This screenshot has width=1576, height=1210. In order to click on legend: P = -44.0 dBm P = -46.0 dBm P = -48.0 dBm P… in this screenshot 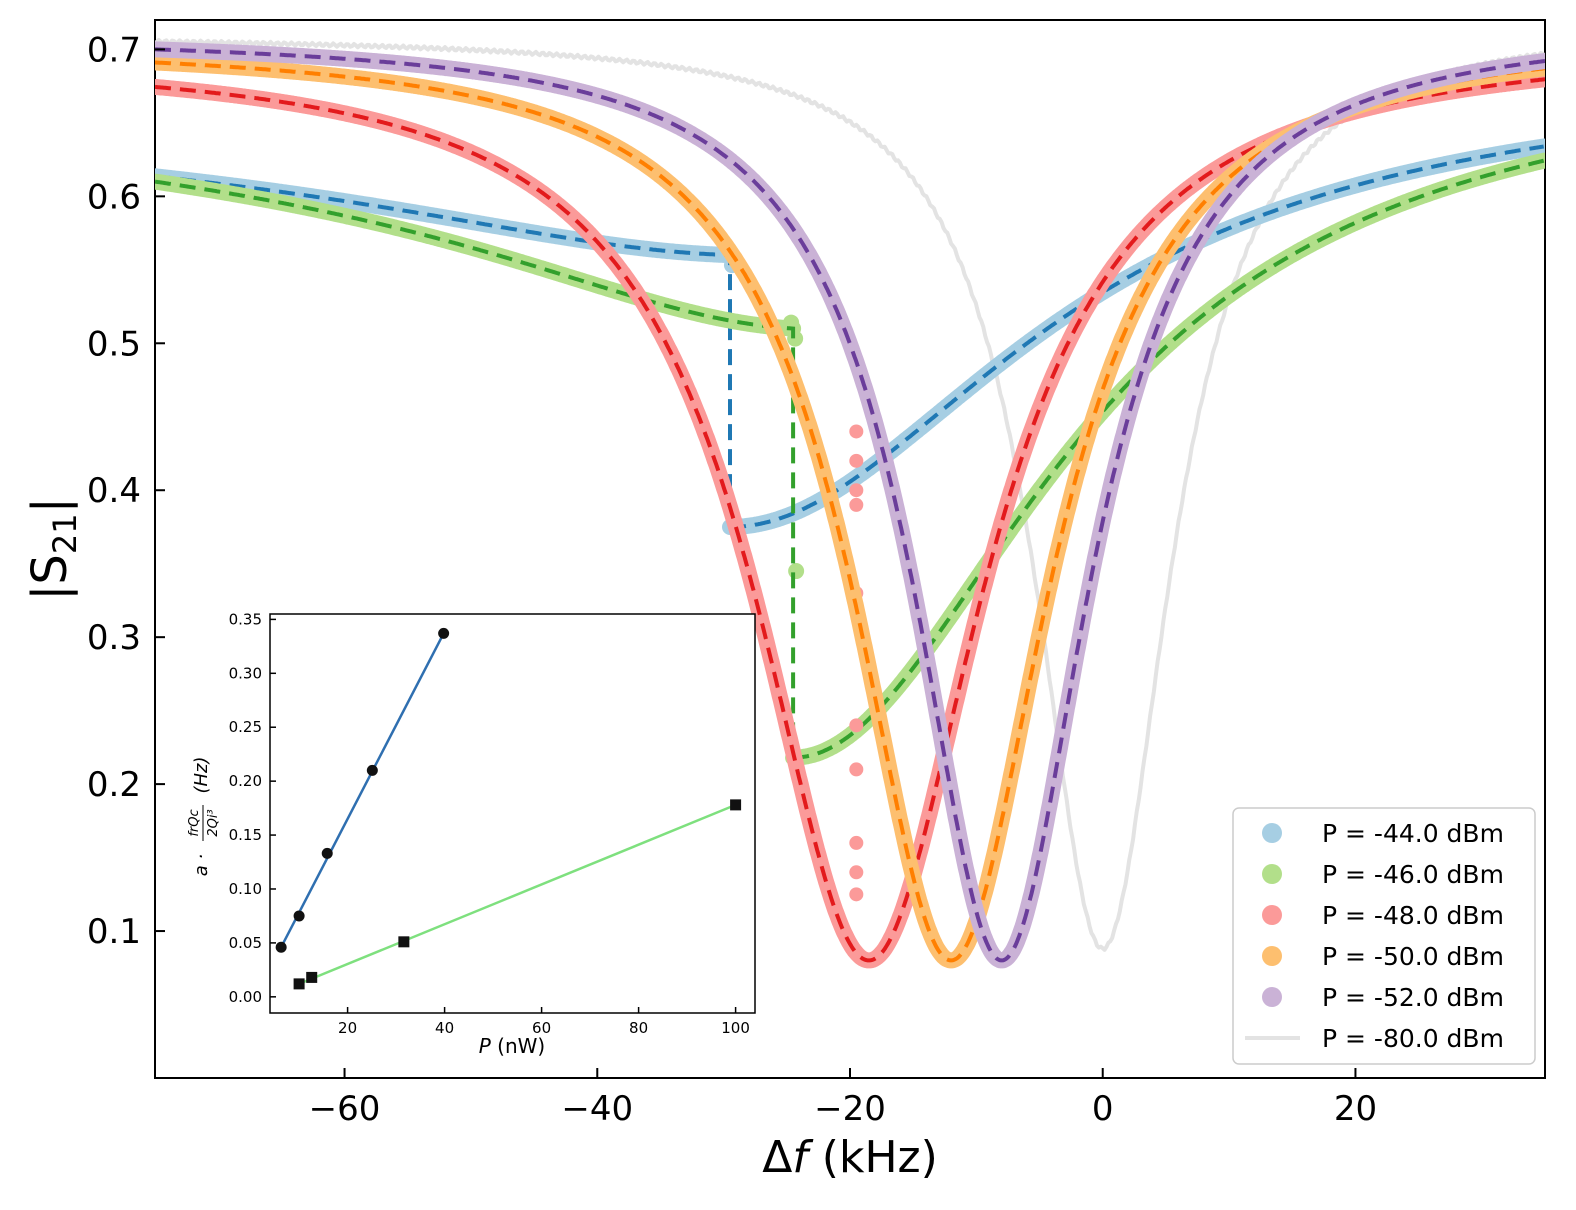, I will do `click(1384, 936)`.